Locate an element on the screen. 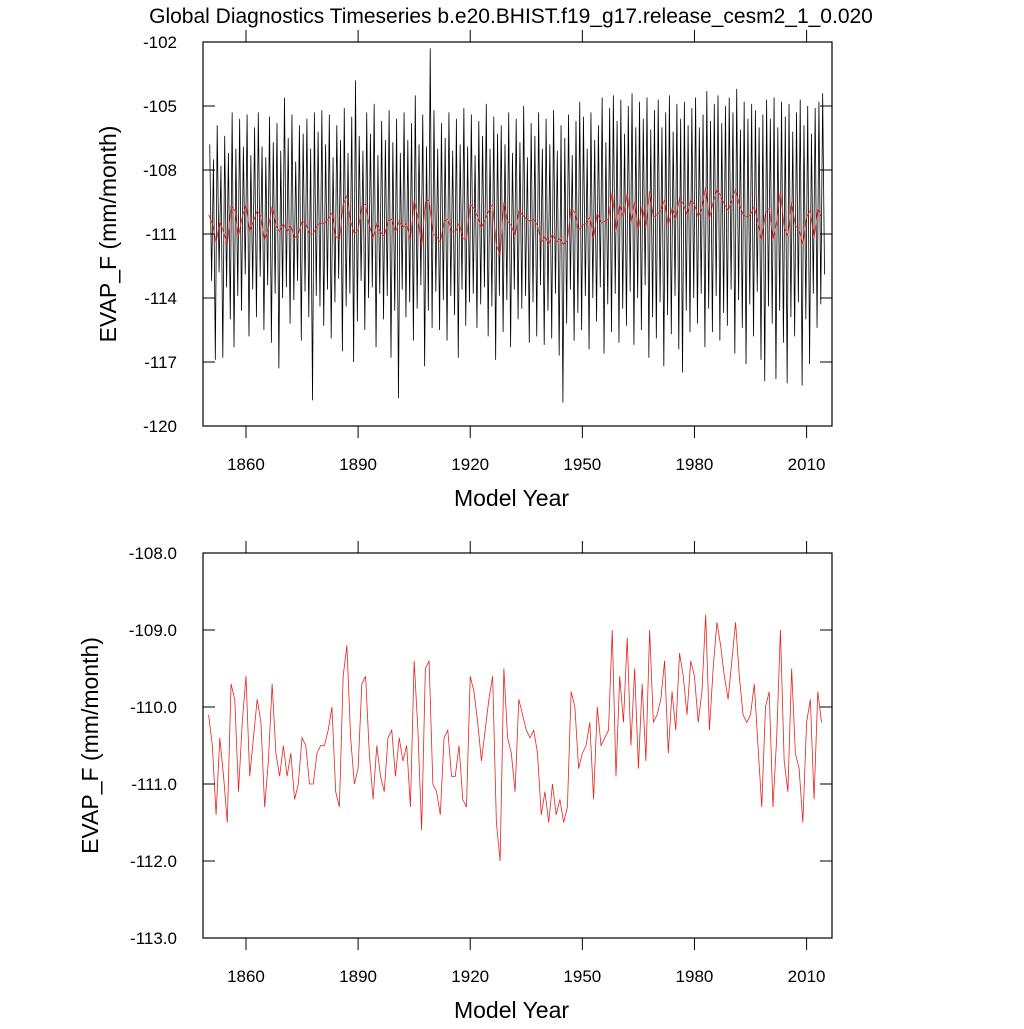  y-tick-label: -113.0 is located at coordinates (153, 938).